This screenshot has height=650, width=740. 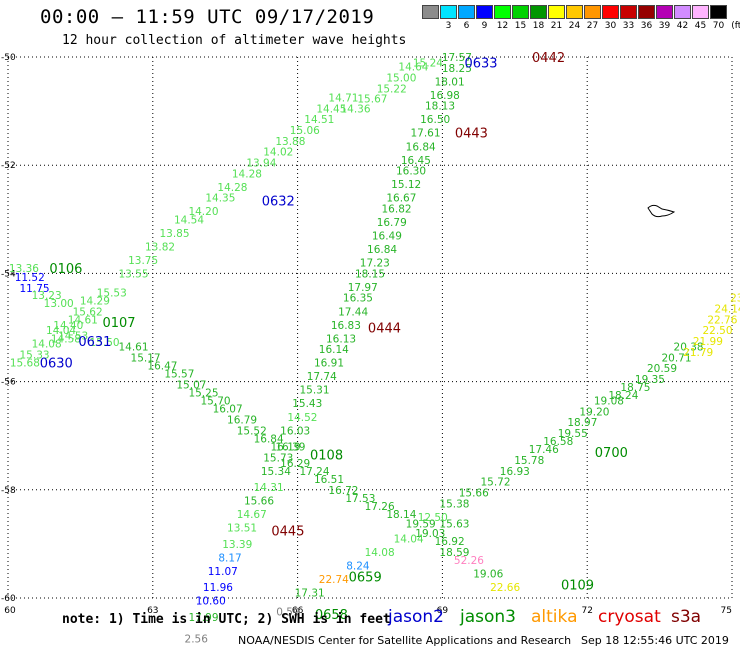 What do you see at coordinates (628, 26) in the screenshot?
I see `legend-label: 33` at bounding box center [628, 26].